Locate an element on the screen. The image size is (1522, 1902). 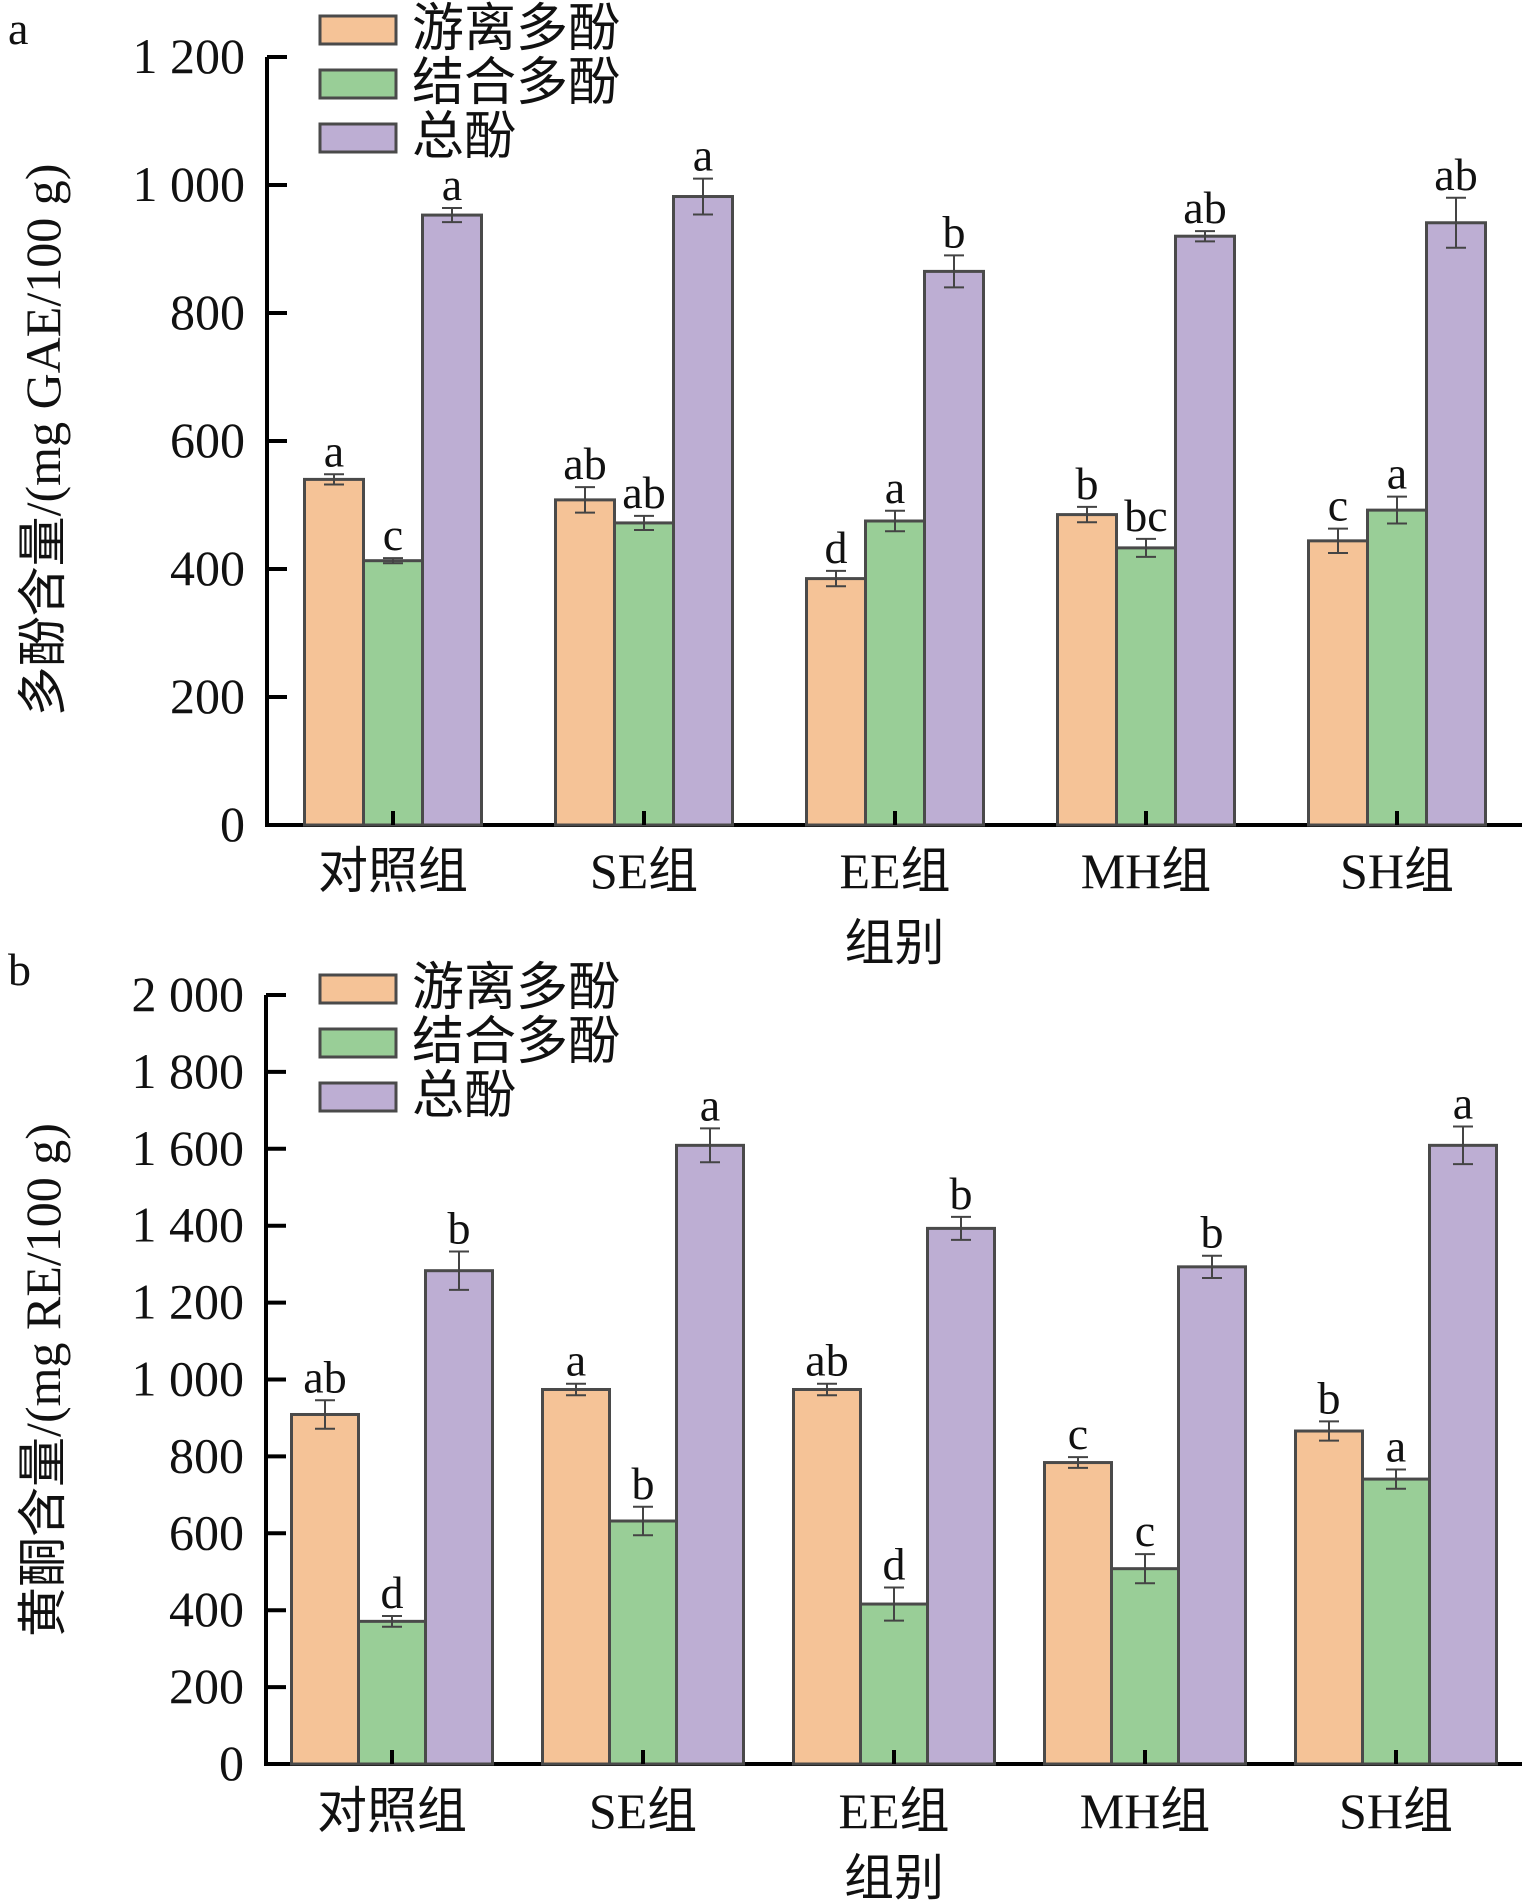
x-tick-label: MH组 is located at coordinates (1145, 1811).